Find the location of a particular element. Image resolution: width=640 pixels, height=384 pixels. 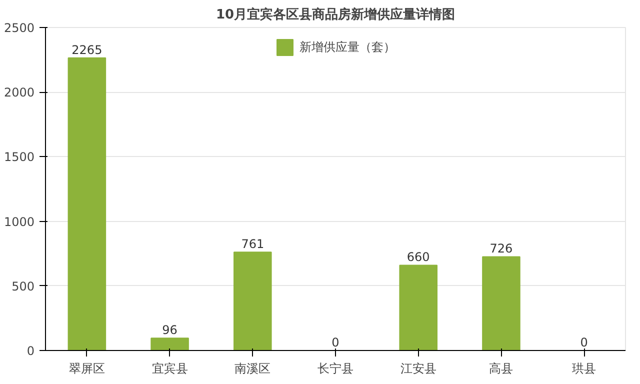

x-tick-label: 南溪区 is located at coordinates (252, 369).